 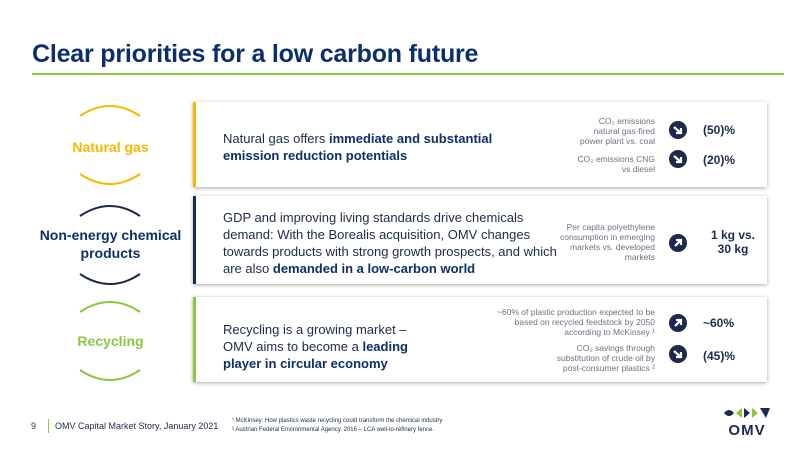 What do you see at coordinates (719, 356) in the screenshot?
I see `stat-value: (45)%` at bounding box center [719, 356].